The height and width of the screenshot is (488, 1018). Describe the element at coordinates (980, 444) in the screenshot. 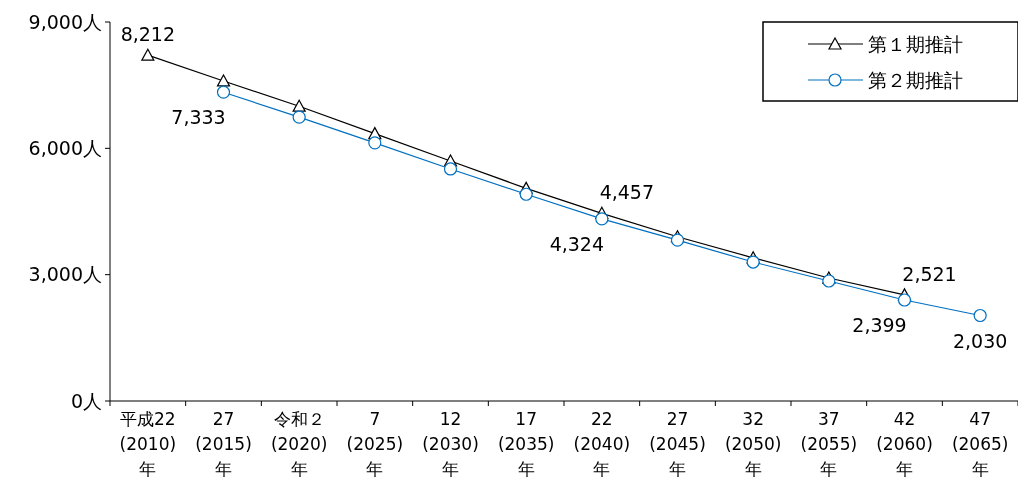

I see `x-tick-label: 47 (2065) 年` at that location.